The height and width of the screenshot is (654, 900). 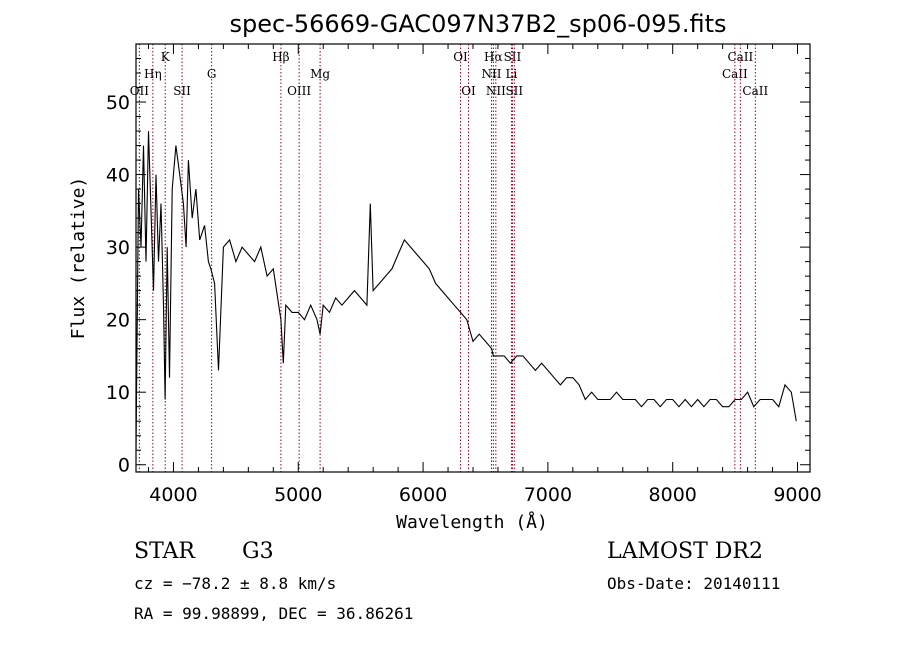 I want to click on line-marker-label: Hα, so click(x=493, y=57).